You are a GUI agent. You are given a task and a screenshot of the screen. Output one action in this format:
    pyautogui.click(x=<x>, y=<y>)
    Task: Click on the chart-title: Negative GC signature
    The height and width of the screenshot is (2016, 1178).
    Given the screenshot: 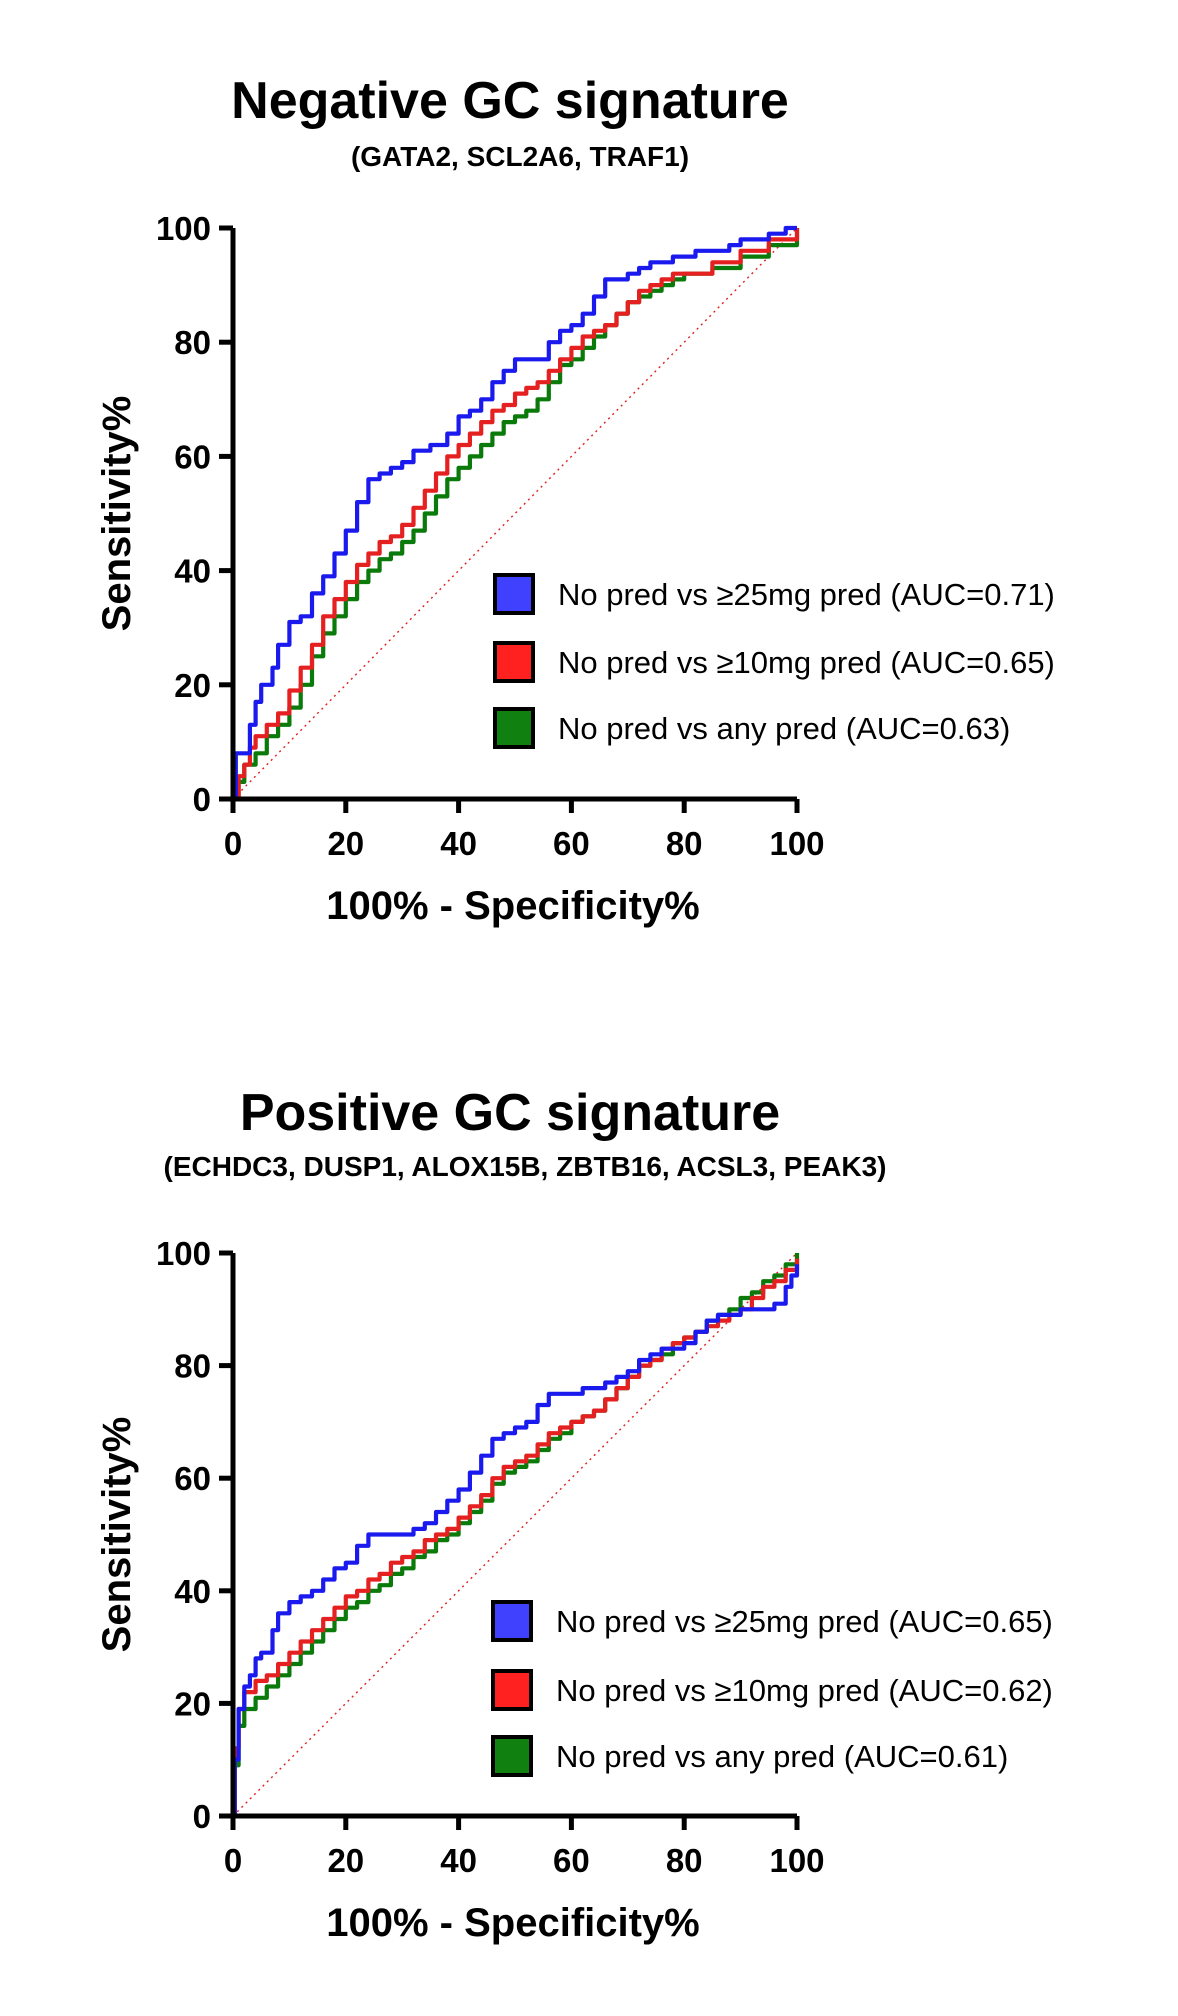 What is the action you would take?
    pyautogui.click(x=510, y=101)
    